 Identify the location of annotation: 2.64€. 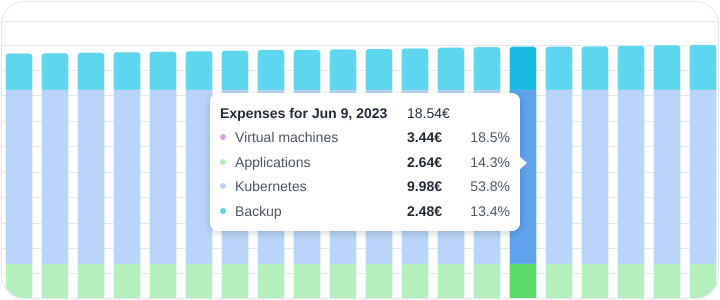
(424, 162).